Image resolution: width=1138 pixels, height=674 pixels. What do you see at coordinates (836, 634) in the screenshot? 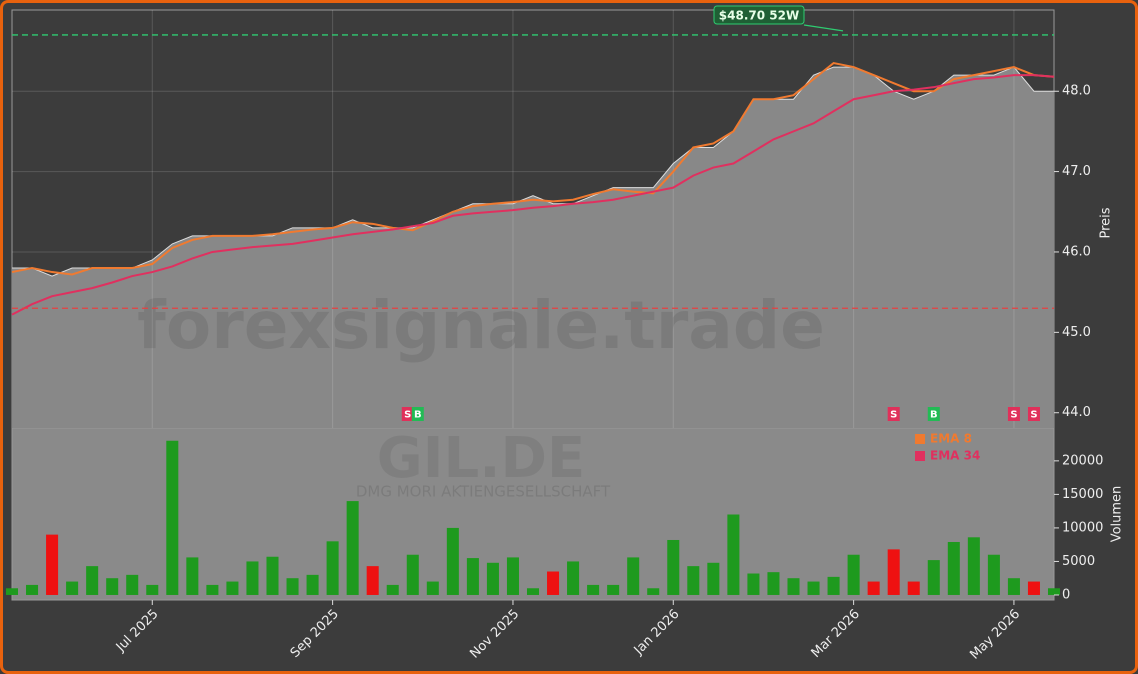
I see `x-tick-label: Mar 2026` at bounding box center [836, 634].